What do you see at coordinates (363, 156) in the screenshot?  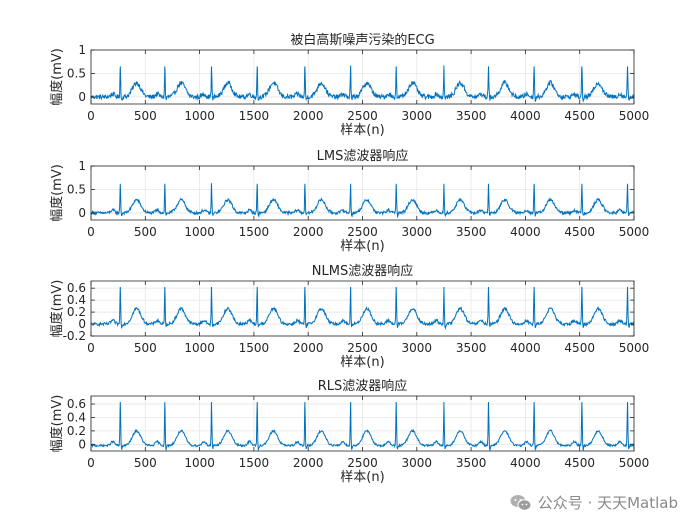 I see `panel-title: LMS滤波器响应` at bounding box center [363, 156].